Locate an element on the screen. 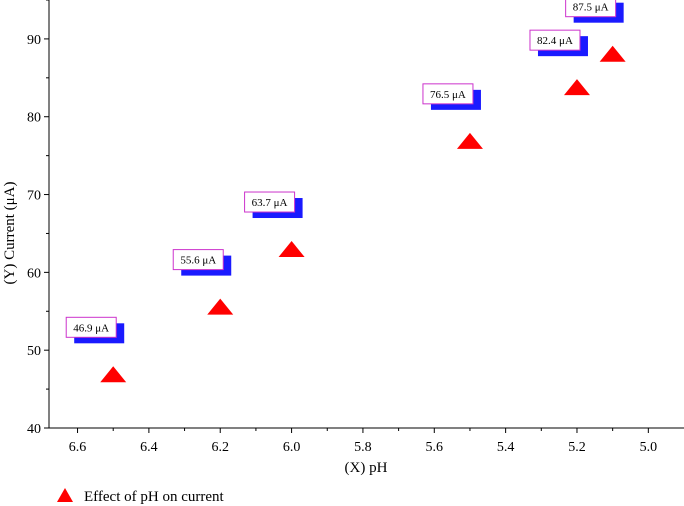  annotation-callout: 55.6 μA is located at coordinates (202, 262).